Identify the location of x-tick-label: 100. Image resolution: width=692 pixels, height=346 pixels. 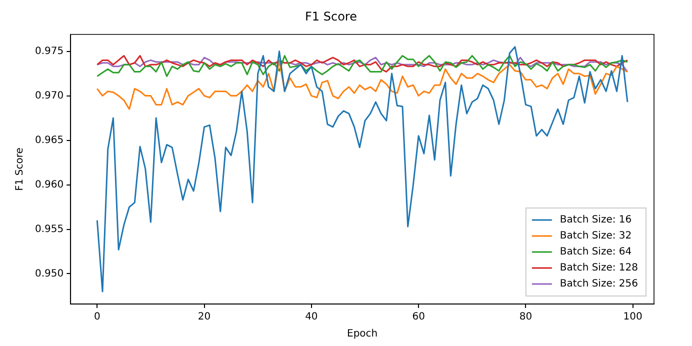
(632, 317).